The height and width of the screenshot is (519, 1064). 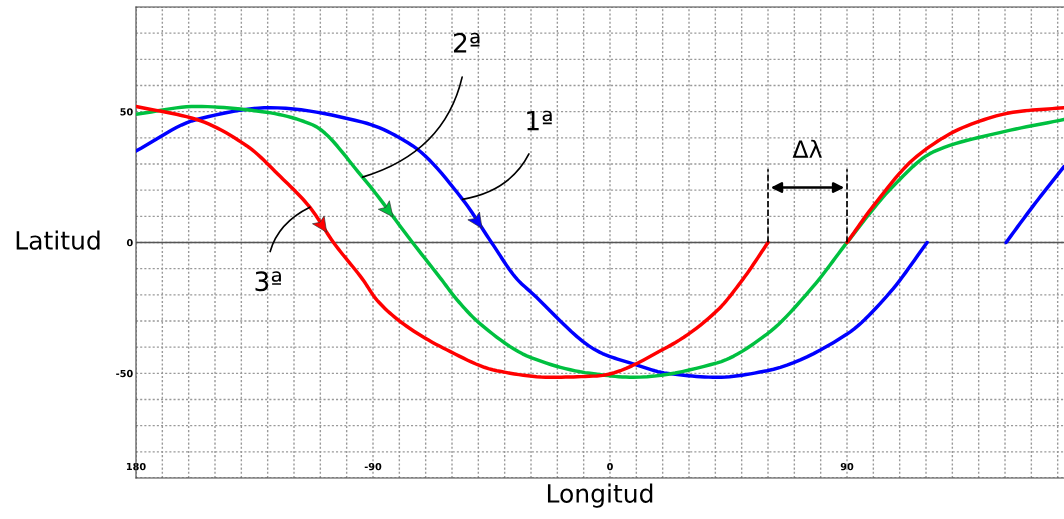 What do you see at coordinates (466, 42) in the screenshot?
I see `annotation: 2ª` at bounding box center [466, 42].